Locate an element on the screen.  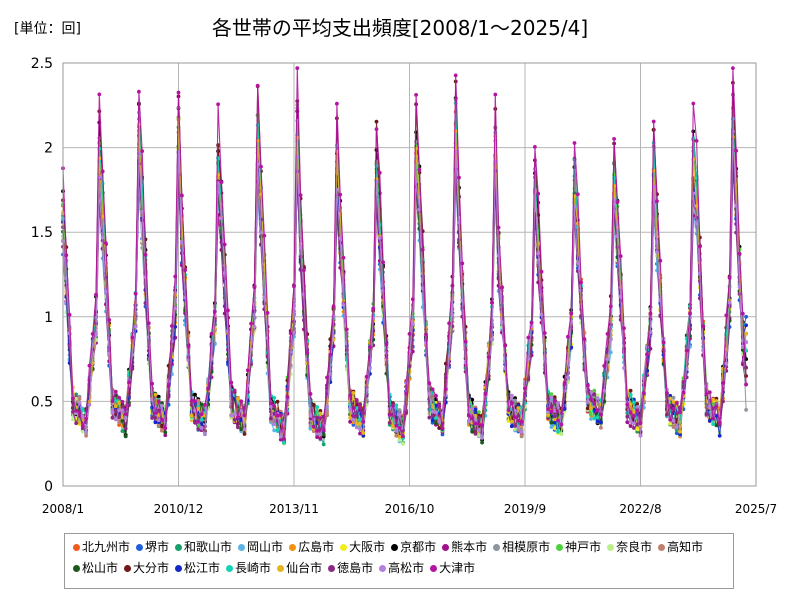
legend-label: 和歌山市 is located at coordinates (208, 547).